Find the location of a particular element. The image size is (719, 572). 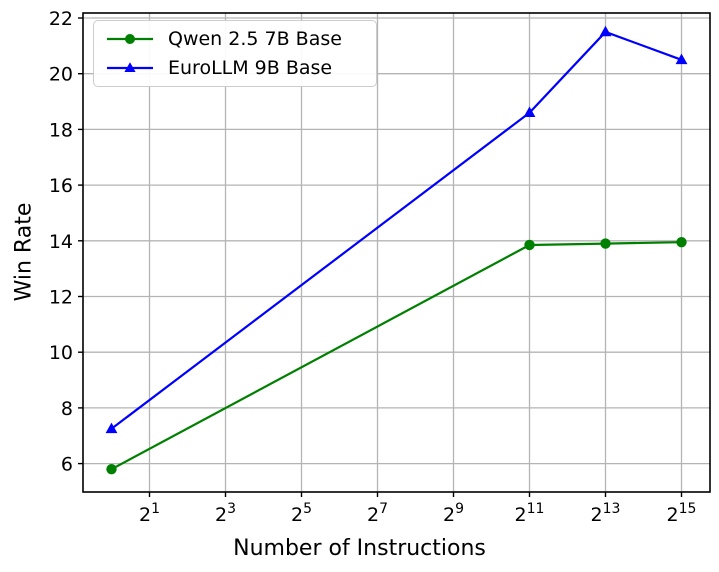

y-tick-label: 20 is located at coordinates (61, 75).